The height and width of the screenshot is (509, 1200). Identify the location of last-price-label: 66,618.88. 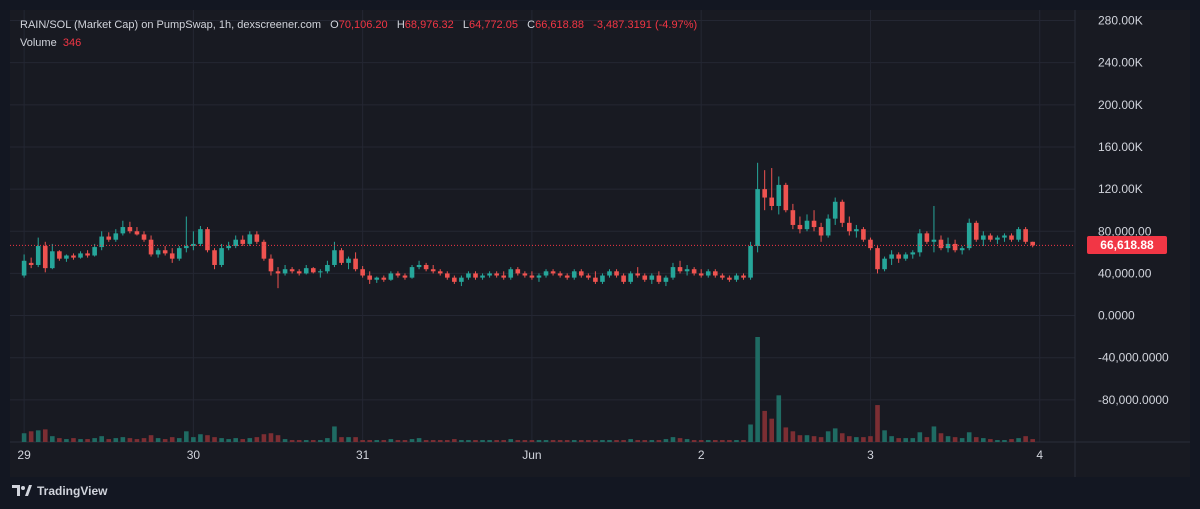
(1127, 245).